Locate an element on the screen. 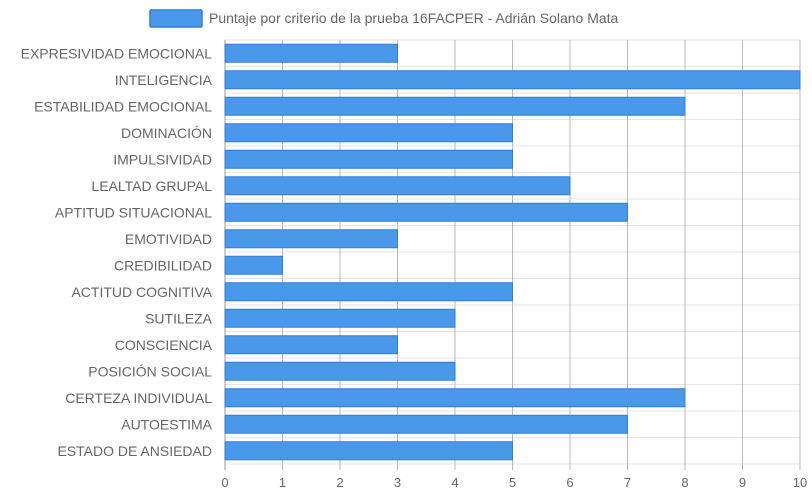  category-label: IMPULSIVIDAD is located at coordinates (162, 159).